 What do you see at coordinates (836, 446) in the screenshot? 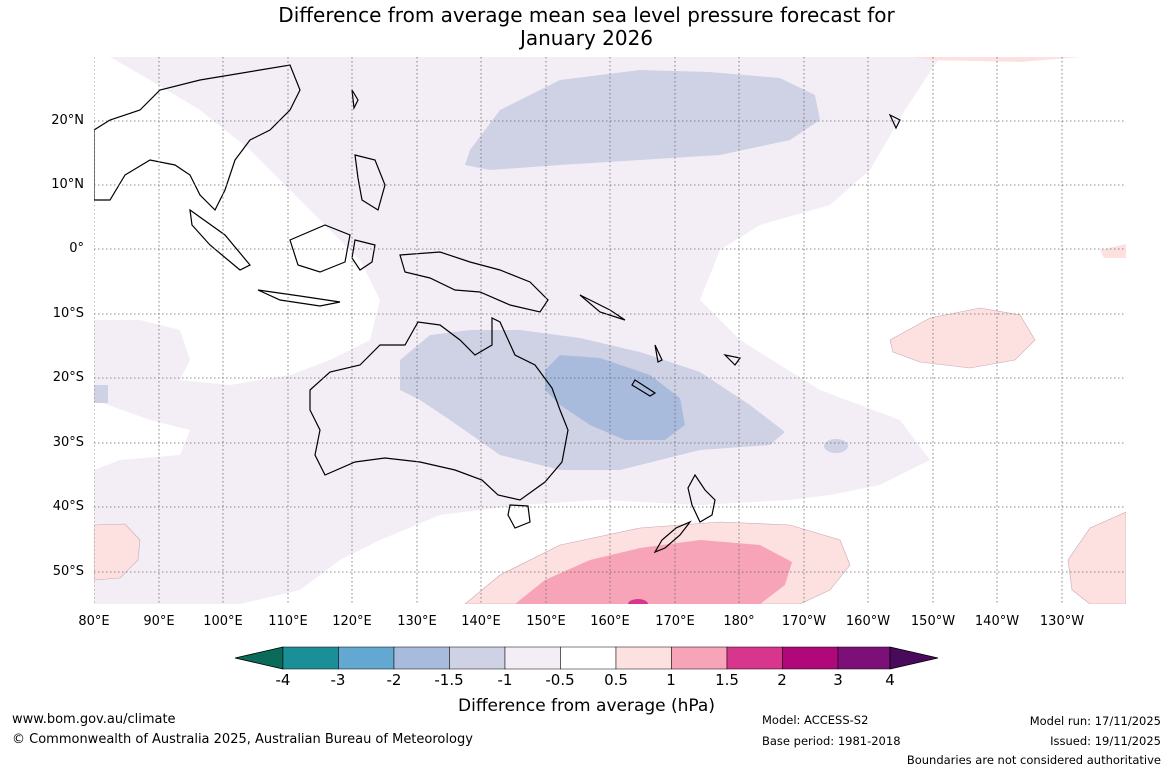
I see `anomaly-field-negative-small` at bounding box center [836, 446].